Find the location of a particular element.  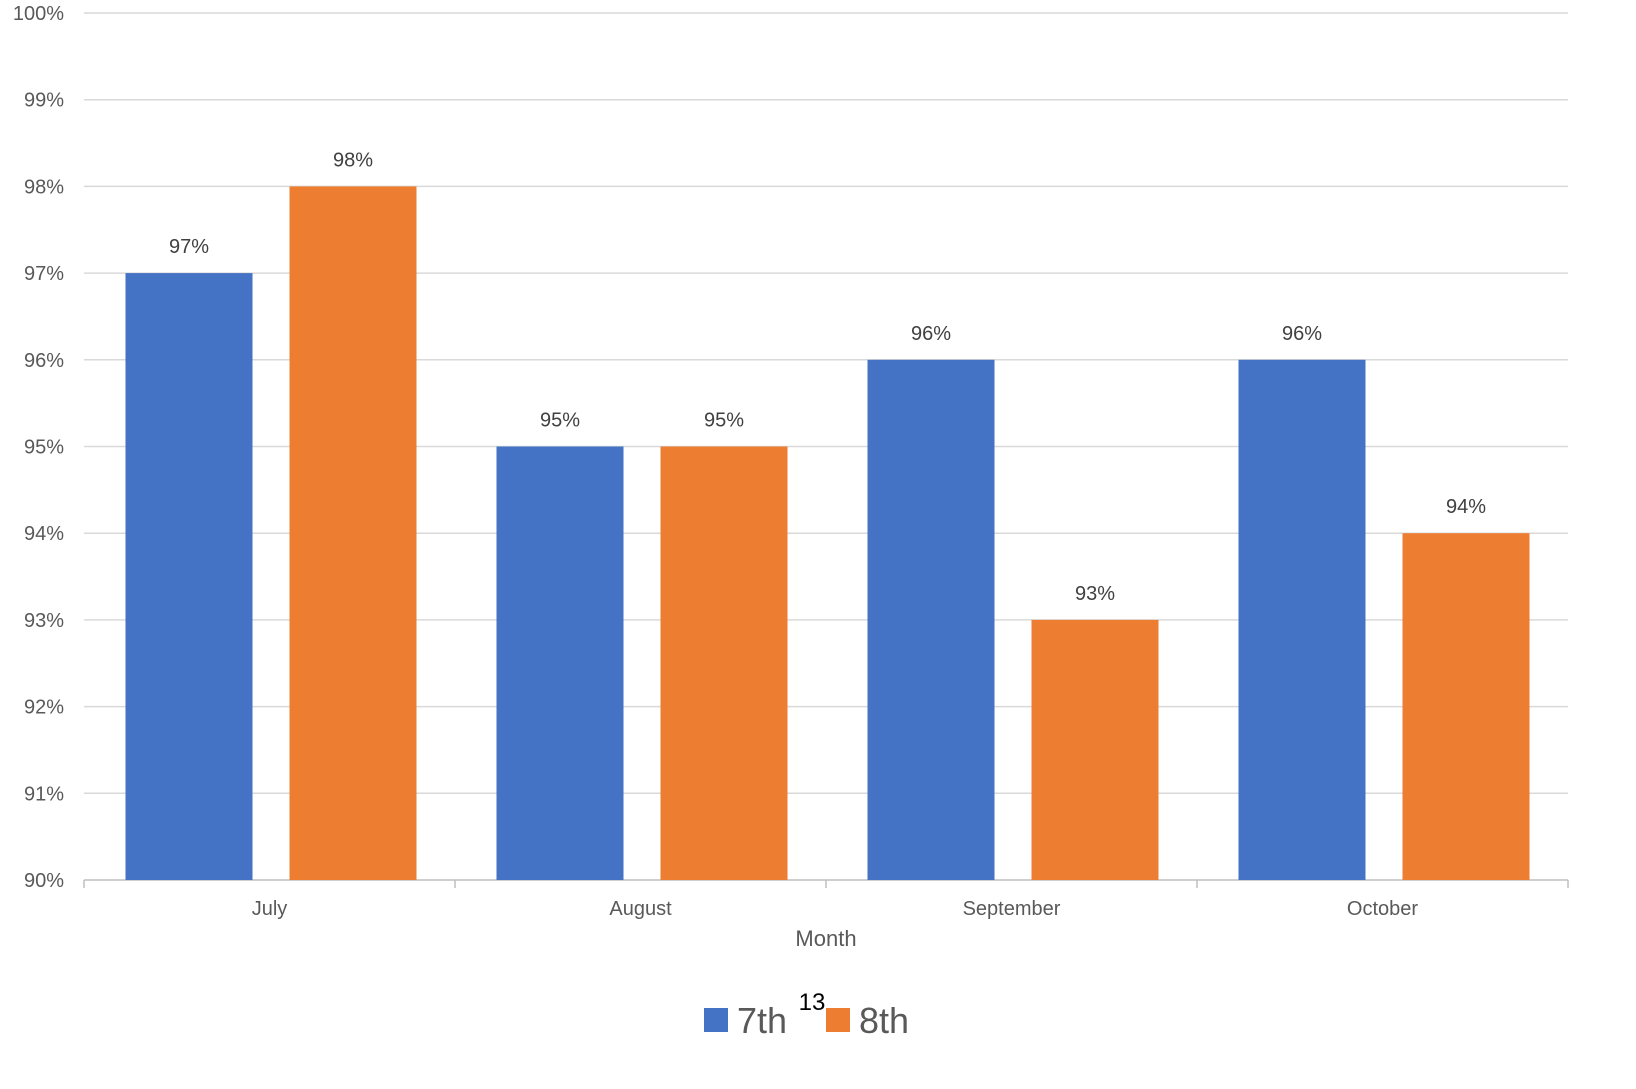

bar-8th-september is located at coordinates (1095, 749).